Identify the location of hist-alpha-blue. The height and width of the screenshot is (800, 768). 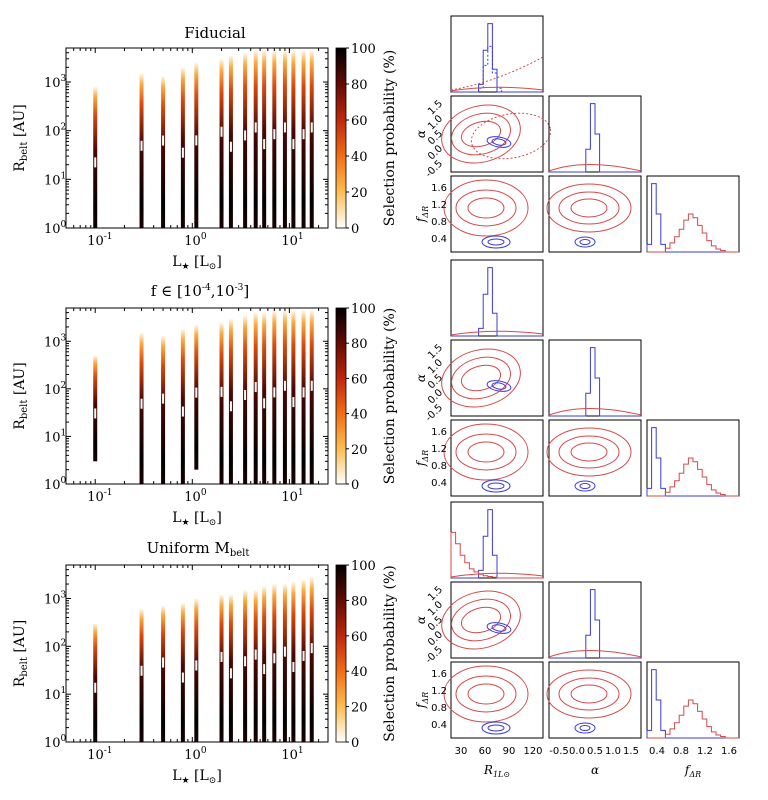
(595, 138).